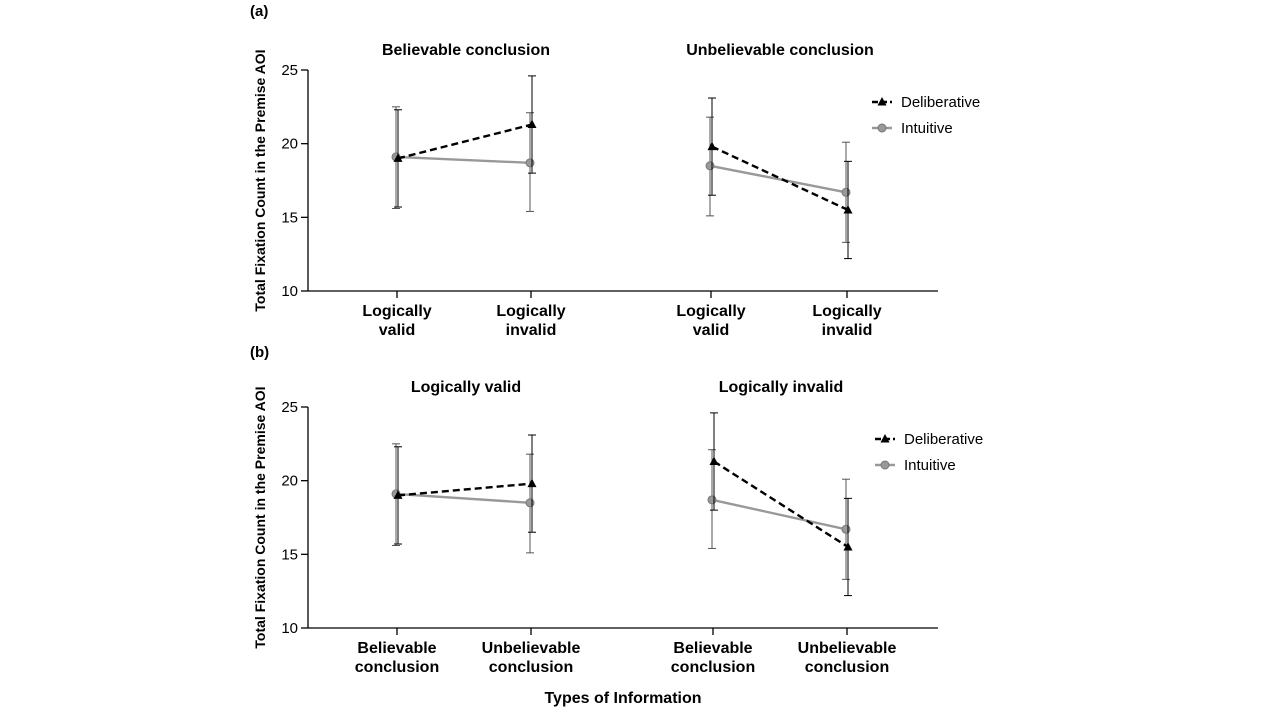 Image resolution: width=1280 pixels, height=720 pixels. What do you see at coordinates (259, 352) in the screenshot?
I see `panel-label: (b)` at bounding box center [259, 352].